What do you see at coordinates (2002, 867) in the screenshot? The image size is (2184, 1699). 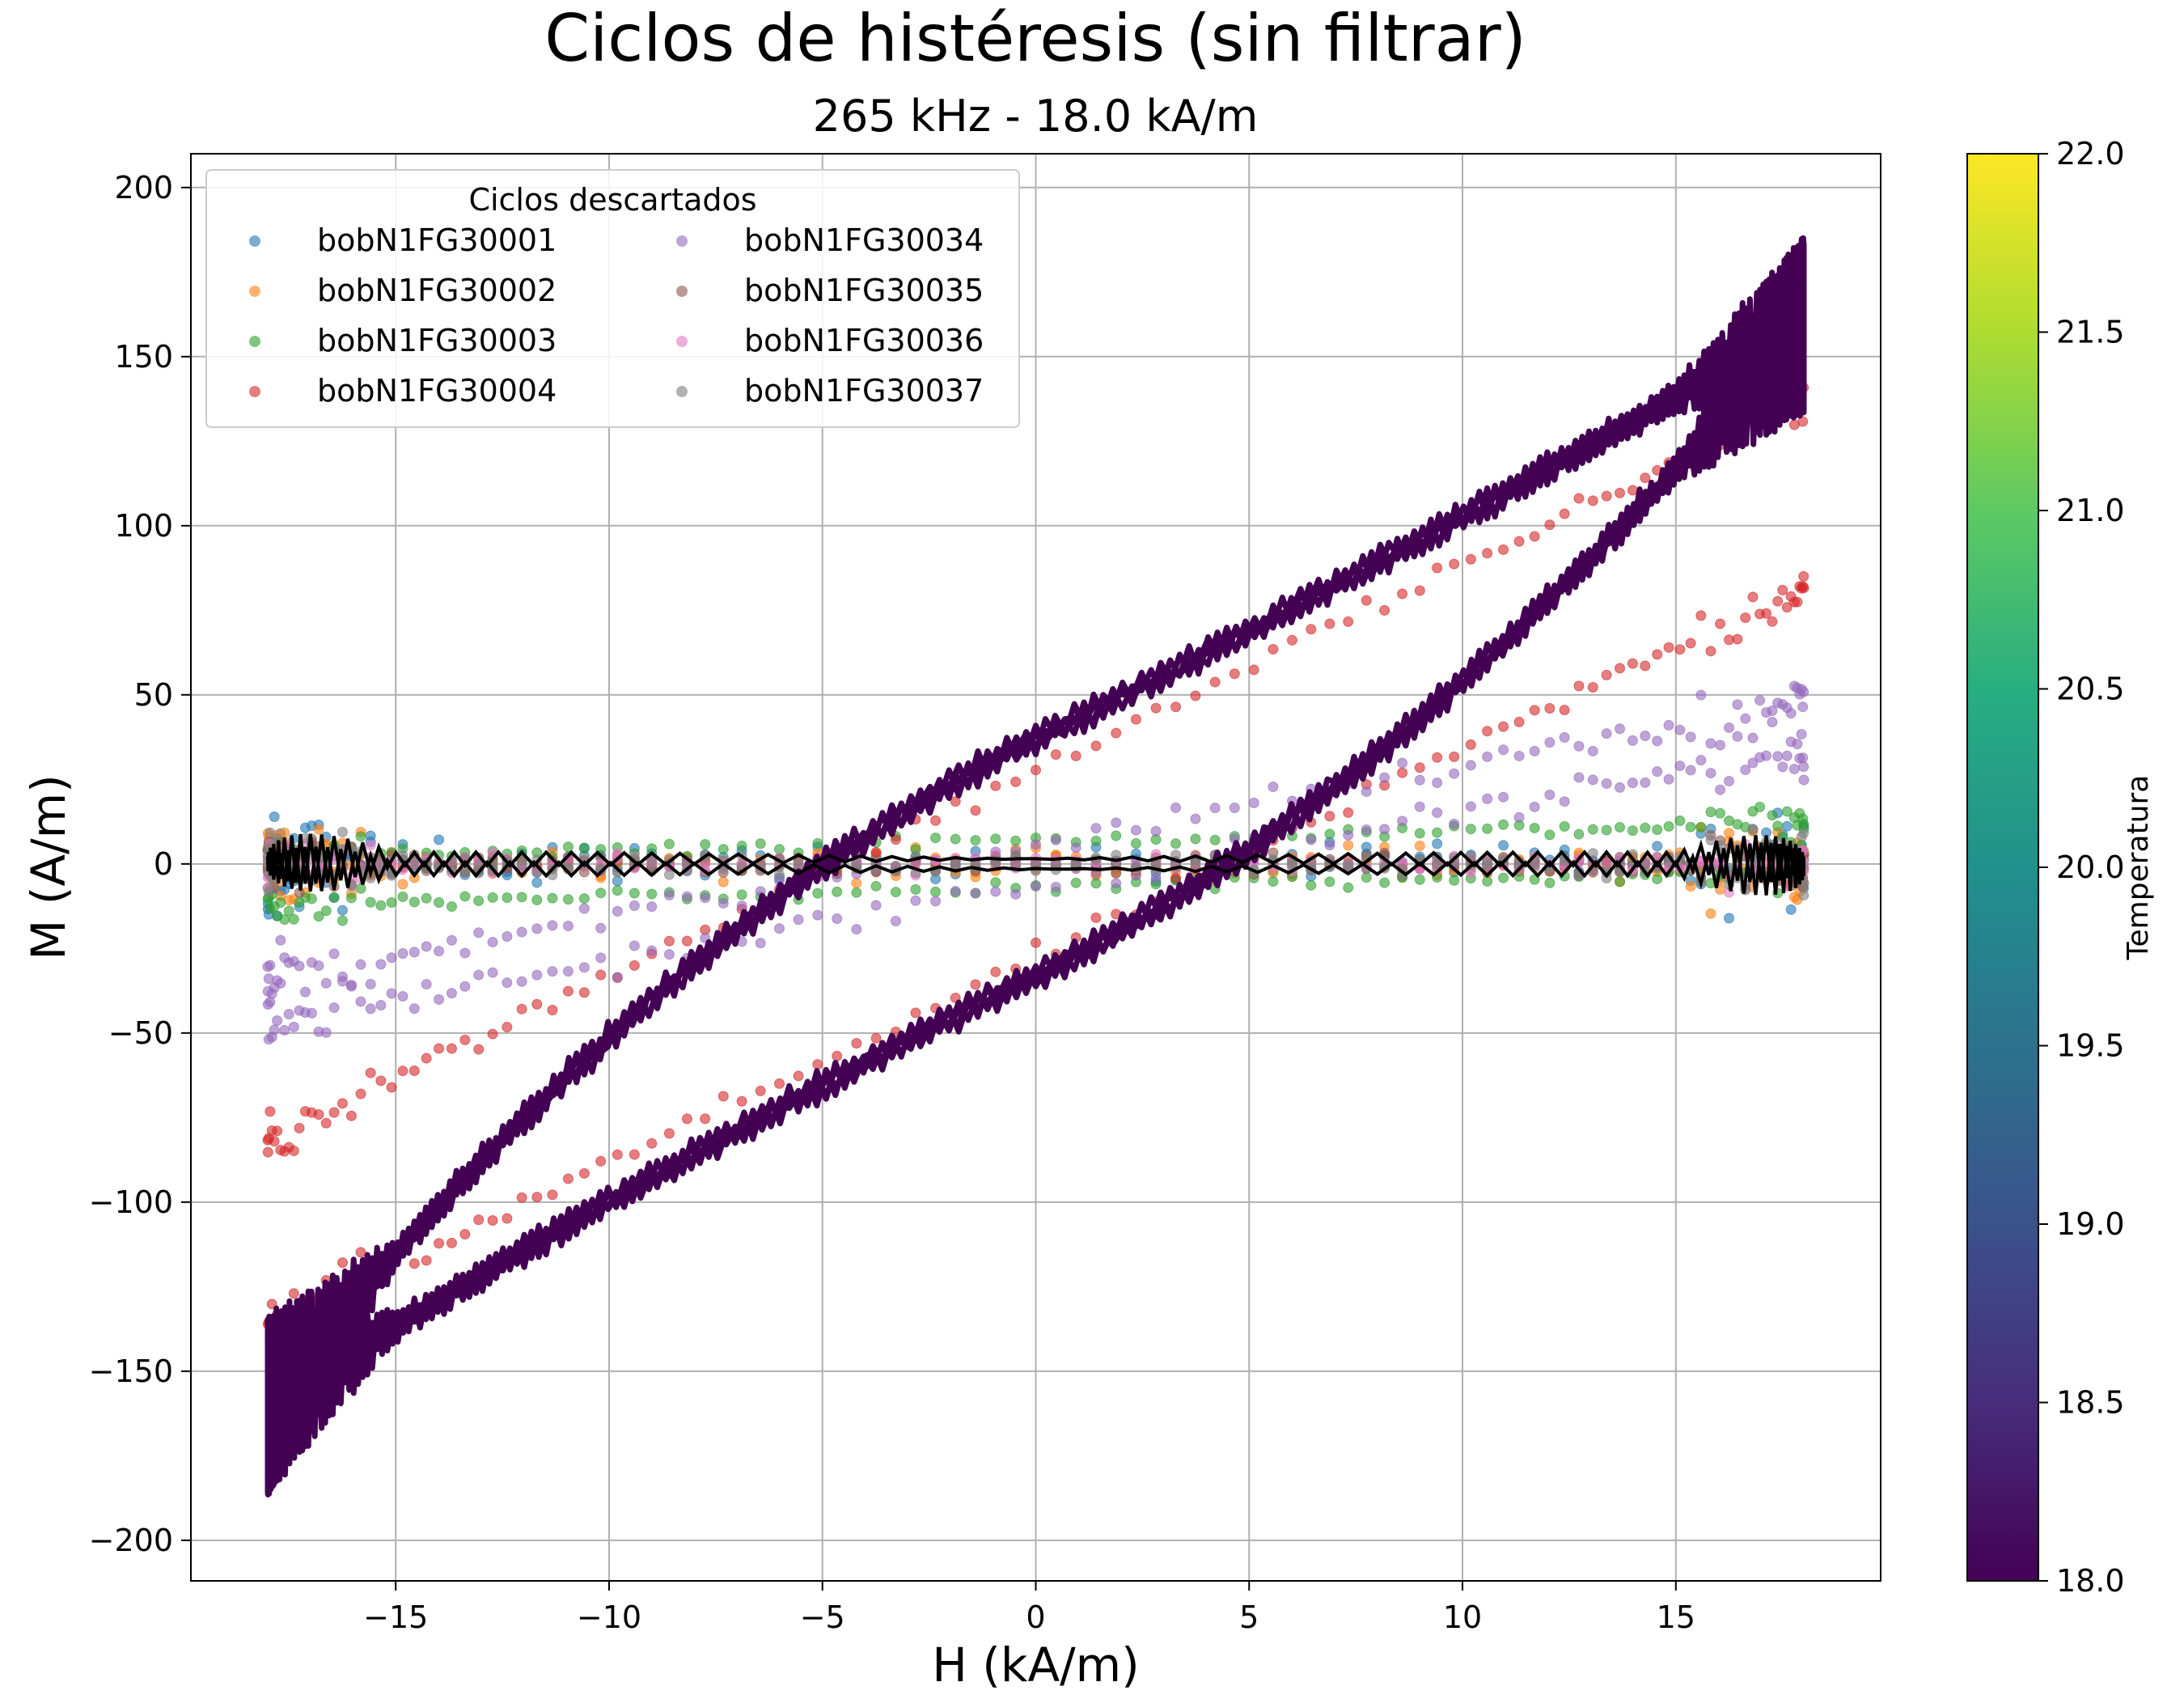 I see `colorbar-gradient` at bounding box center [2002, 867].